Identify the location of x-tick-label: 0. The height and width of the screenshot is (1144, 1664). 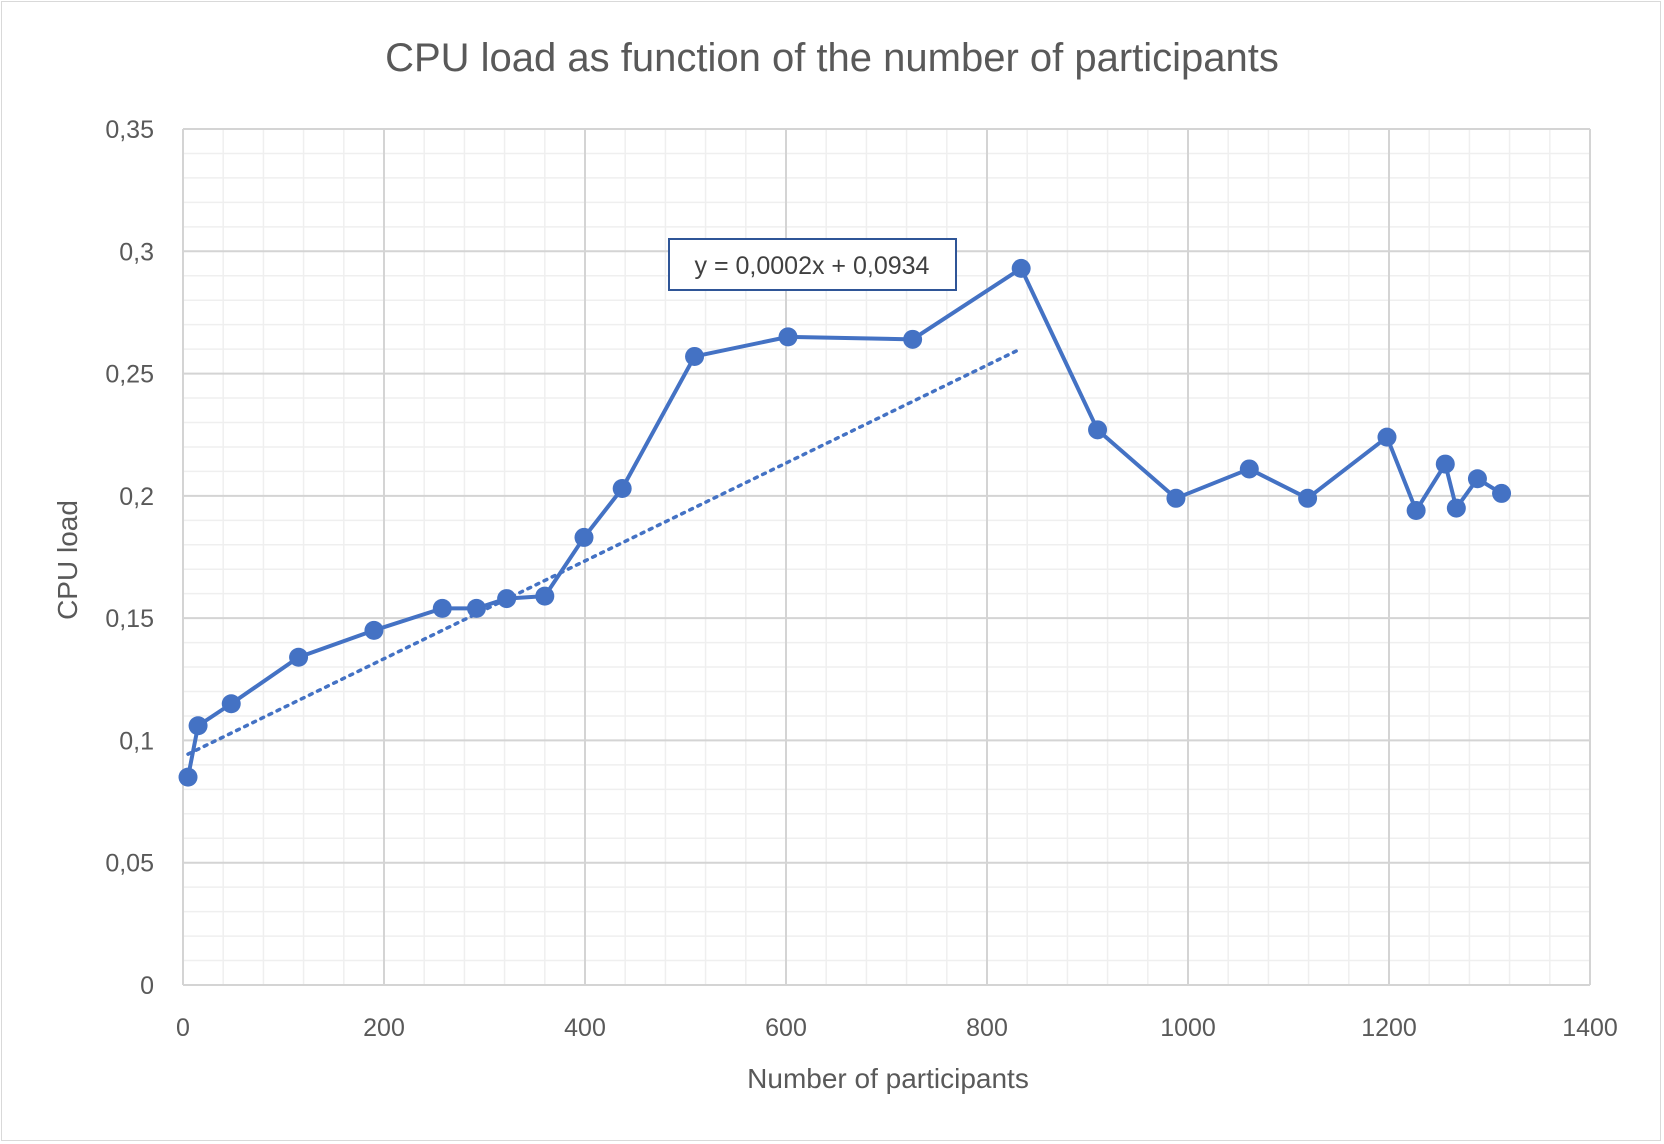
(183, 1028).